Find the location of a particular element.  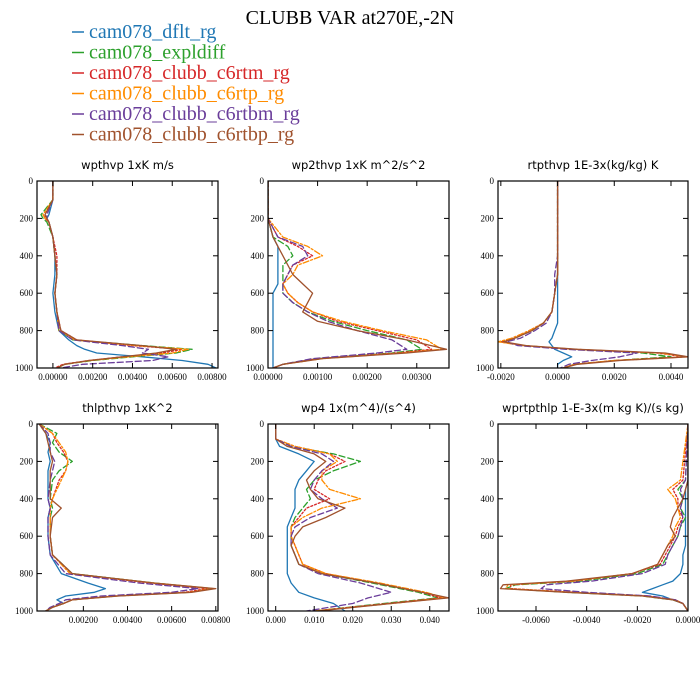

panel-title: wp4 1x(m^4)/(s^4) is located at coordinates (358, 408).